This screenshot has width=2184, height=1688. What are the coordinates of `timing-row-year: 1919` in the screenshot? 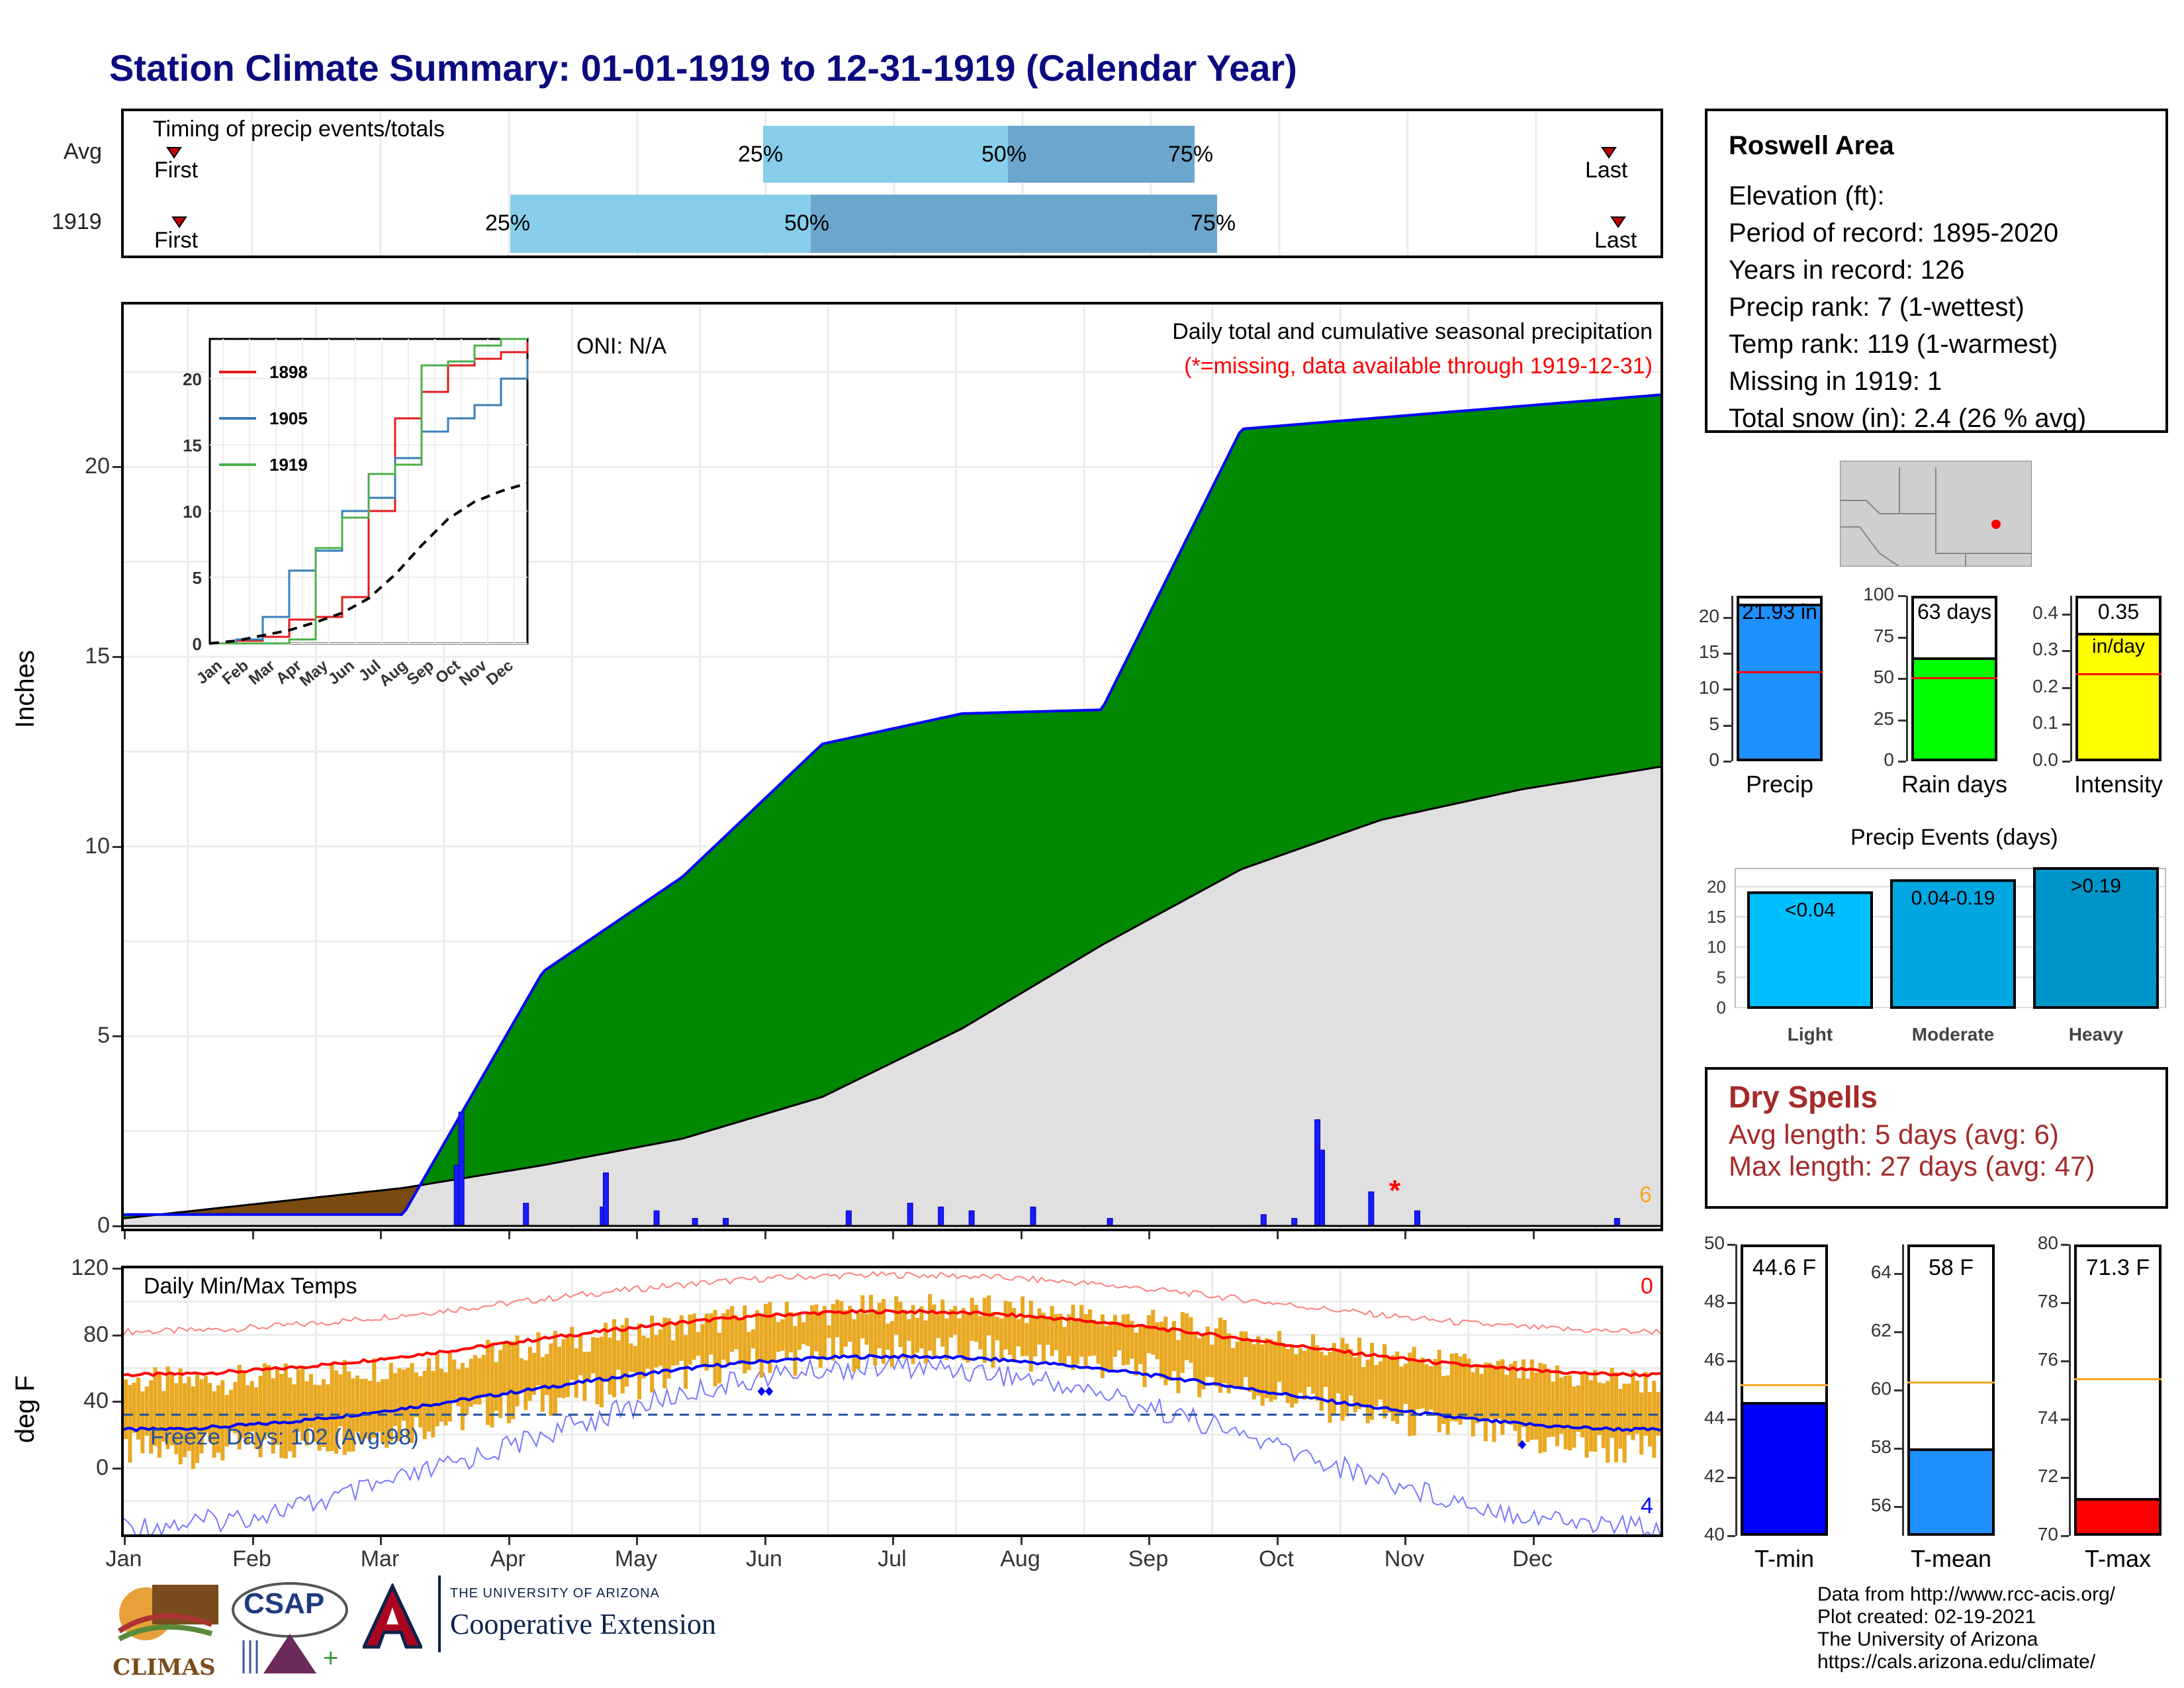 It's located at (77, 221).